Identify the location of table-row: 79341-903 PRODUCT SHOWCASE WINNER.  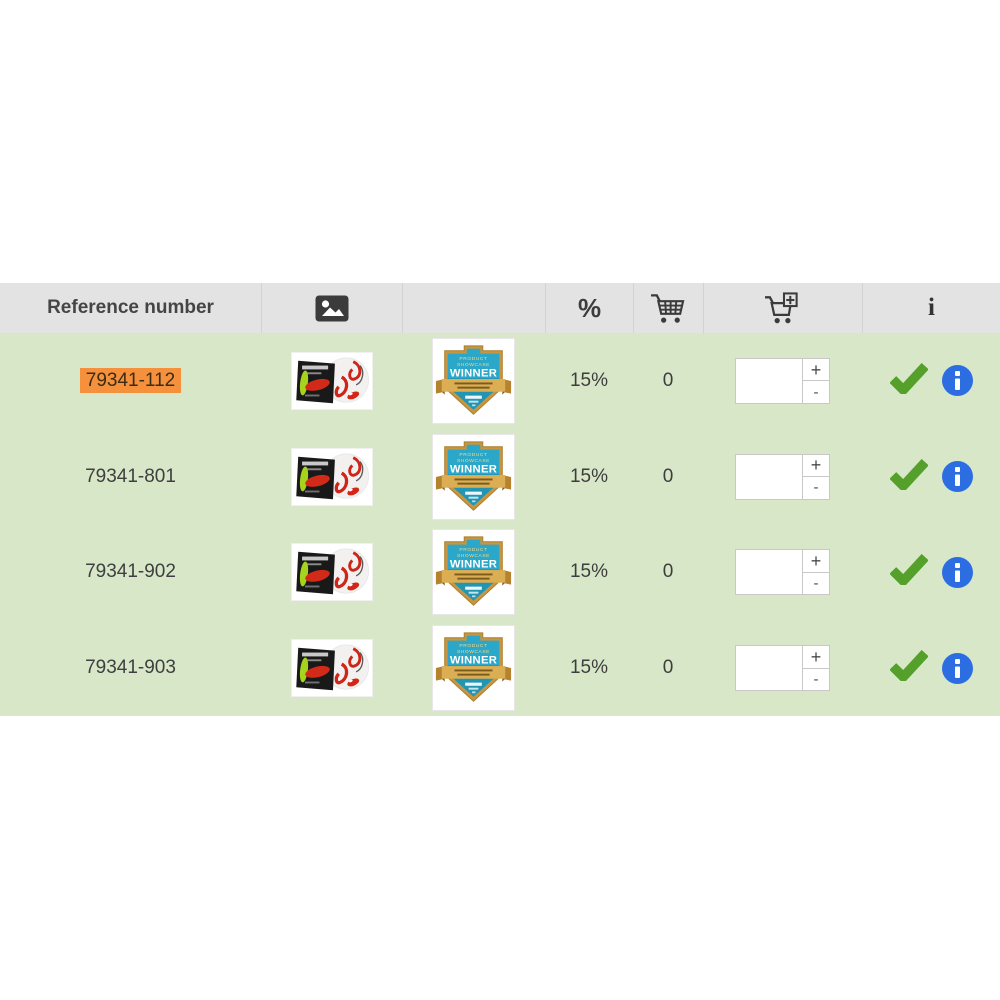
(500, 668).